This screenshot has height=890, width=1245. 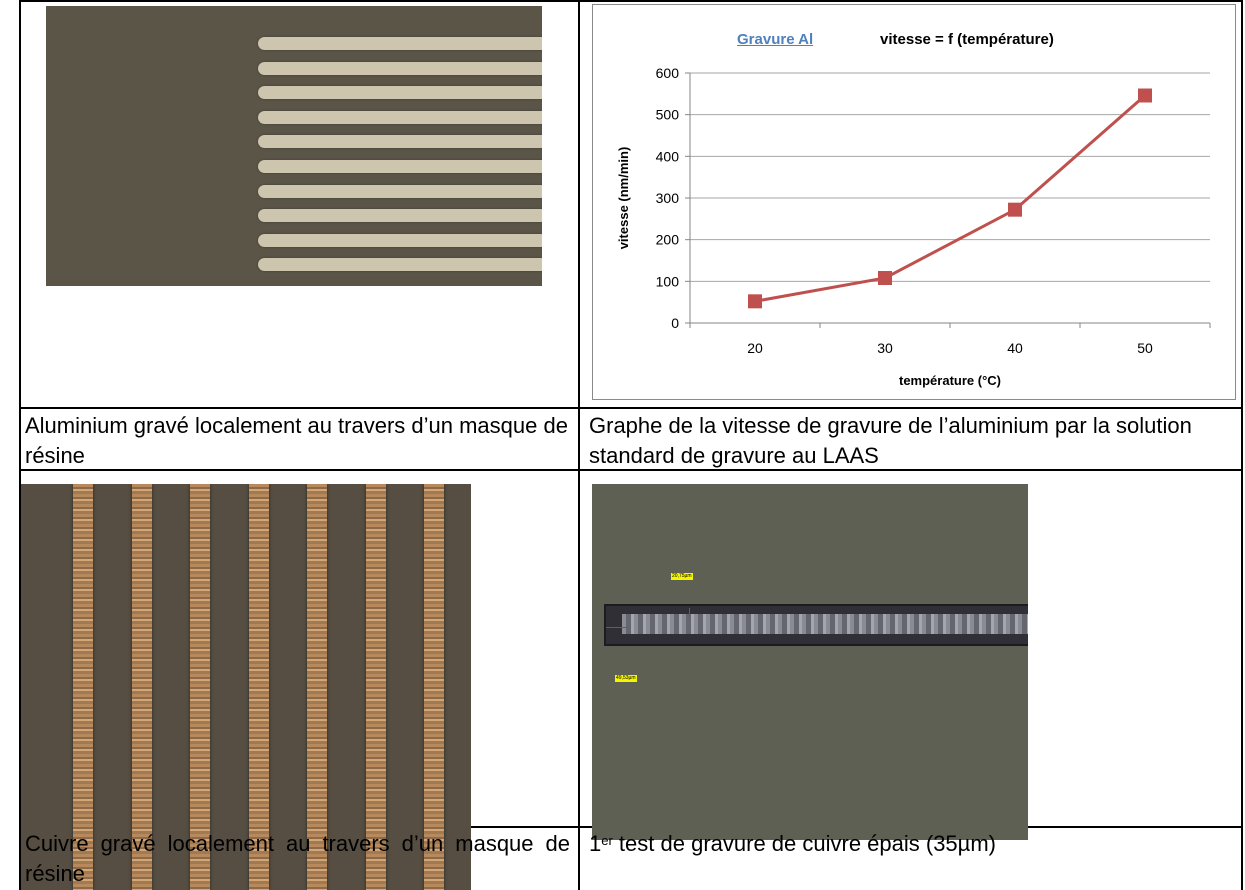 I want to click on y-axis-label: vitesse (nm/min), so click(x=623, y=198).